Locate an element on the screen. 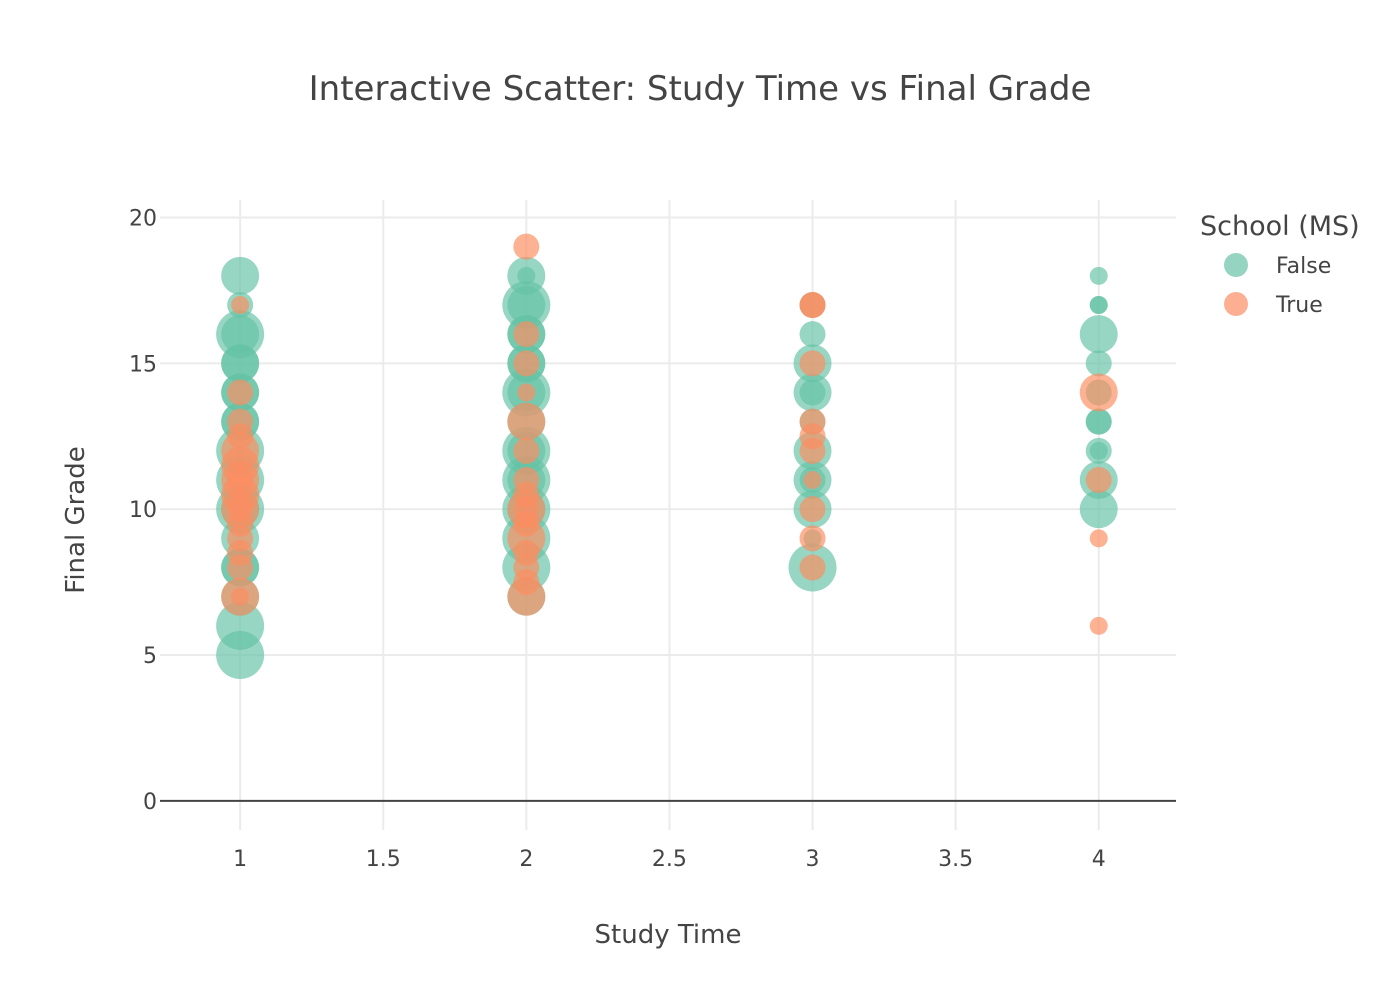  legend-marker-true is located at coordinates (1236, 304).